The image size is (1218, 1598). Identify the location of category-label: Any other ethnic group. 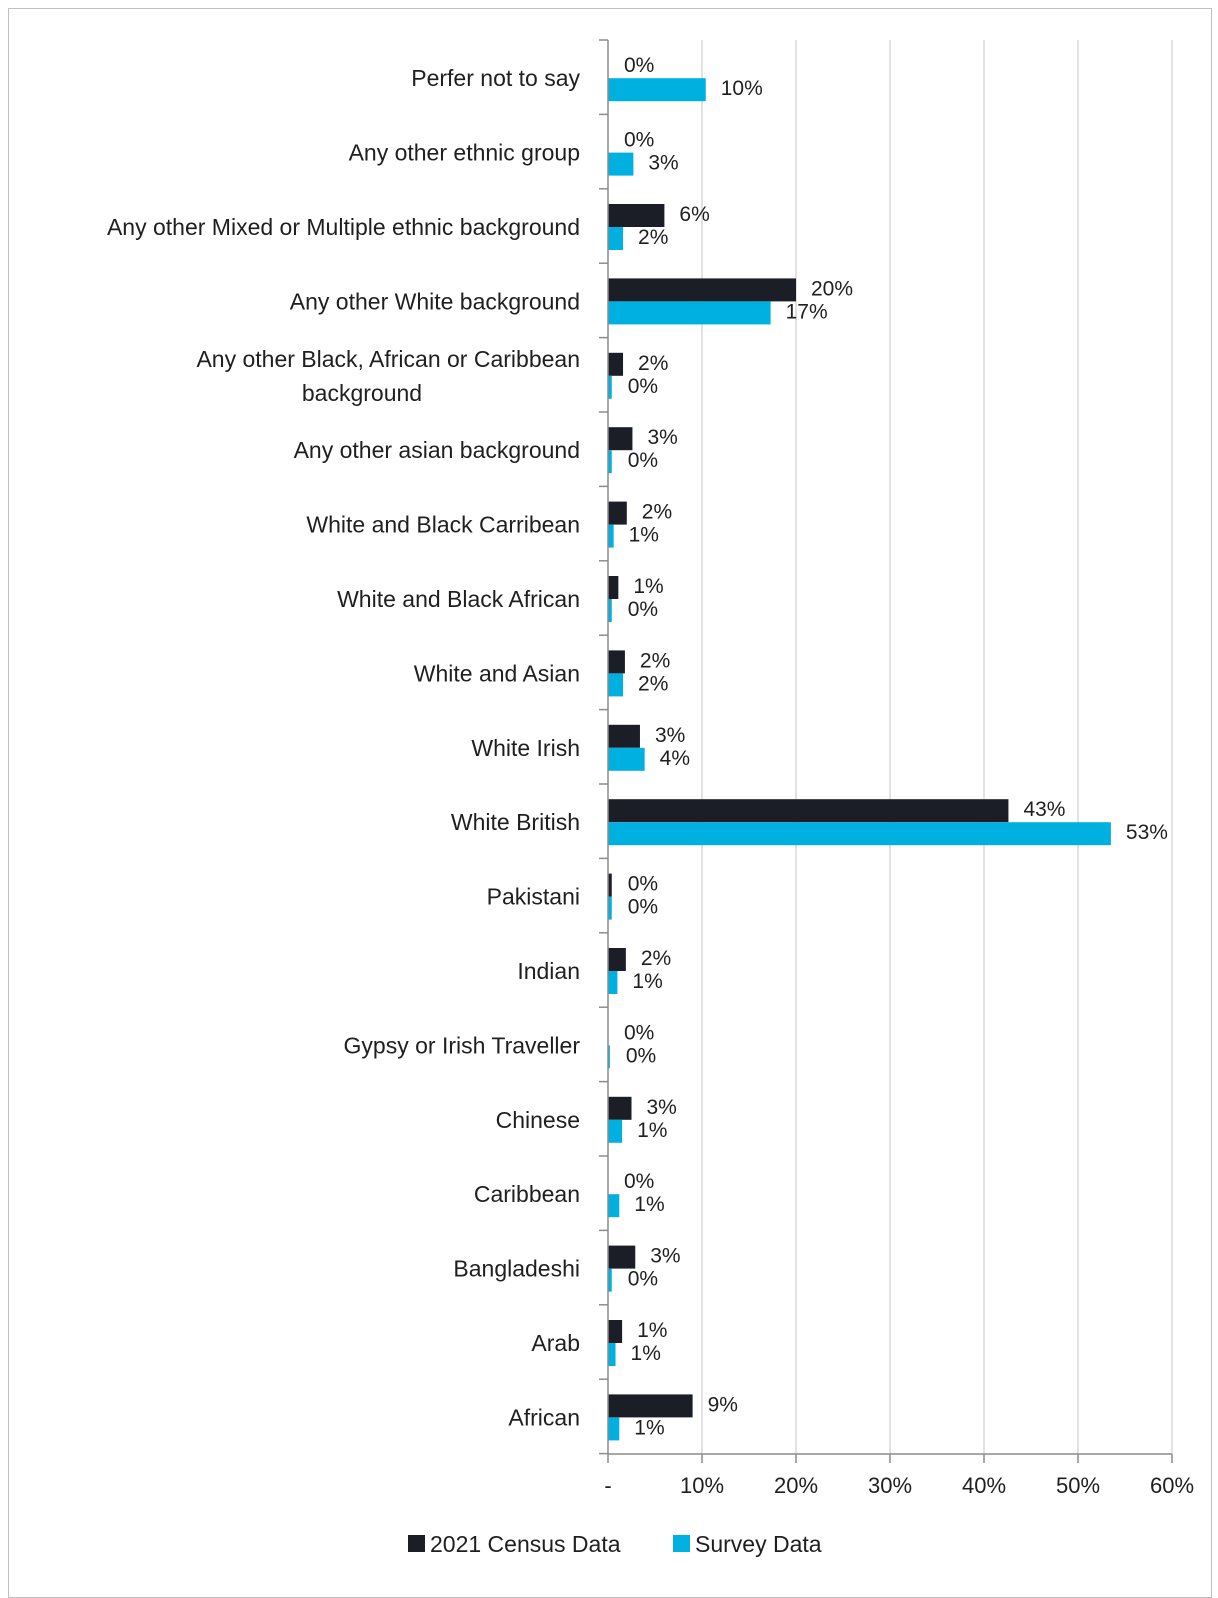
(464, 153).